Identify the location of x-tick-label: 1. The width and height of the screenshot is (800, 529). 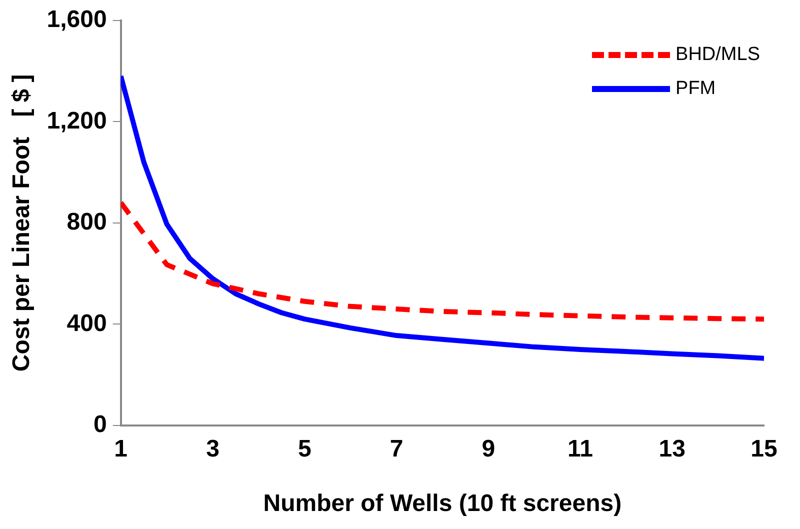
(121, 448).